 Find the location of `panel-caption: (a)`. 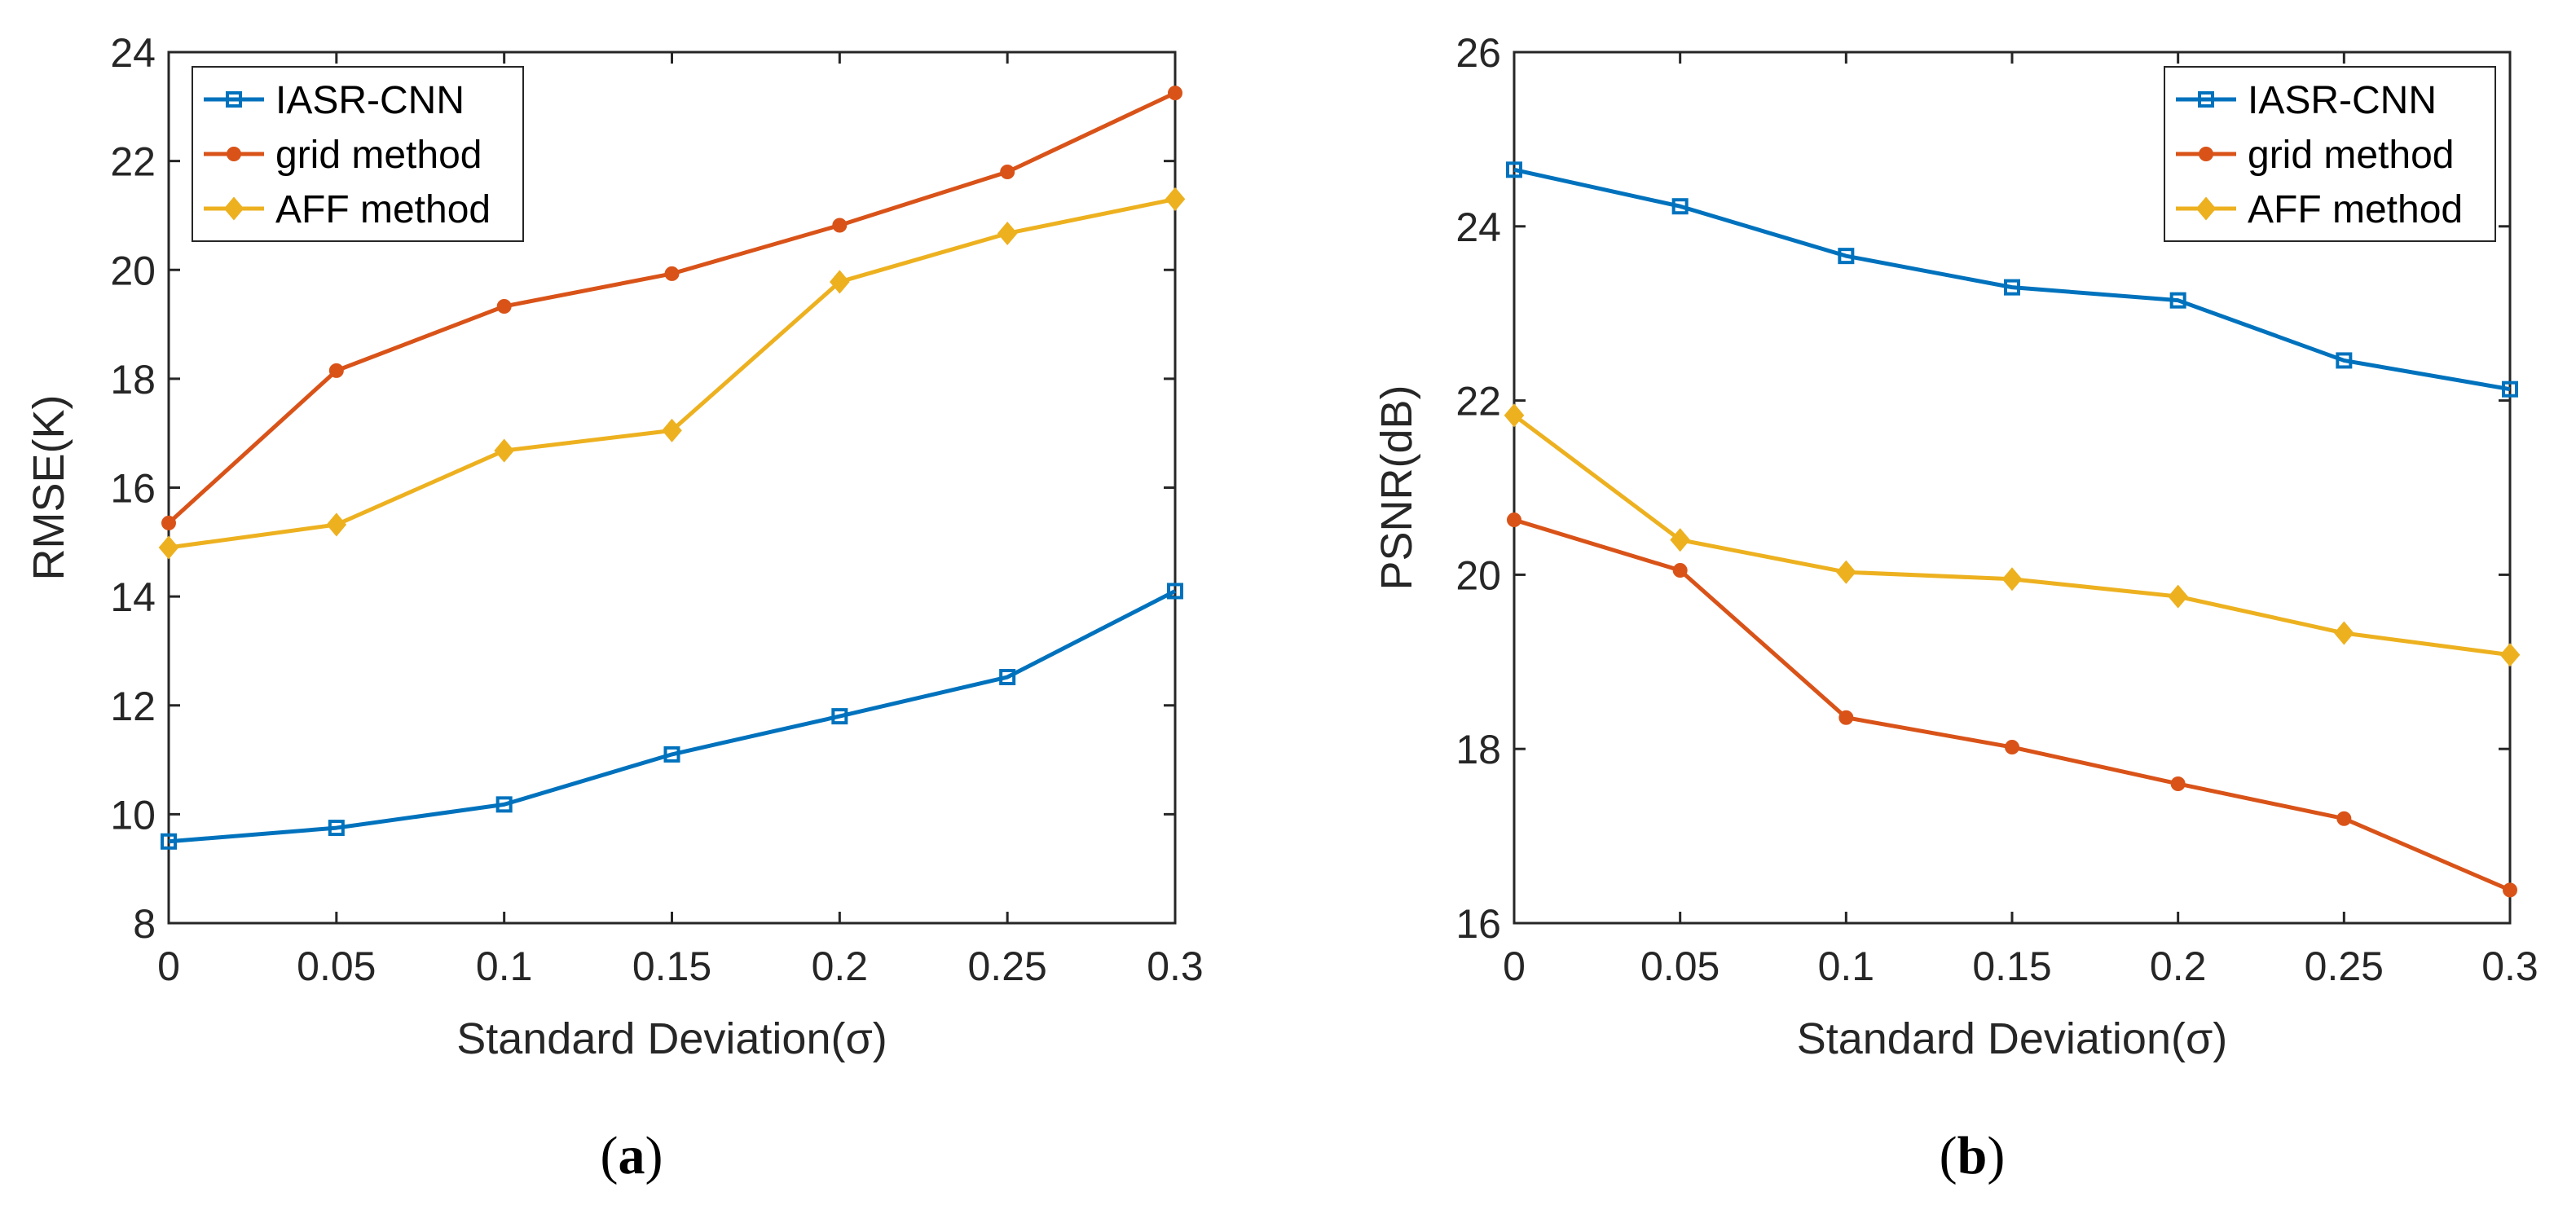

panel-caption: (a) is located at coordinates (632, 1155).